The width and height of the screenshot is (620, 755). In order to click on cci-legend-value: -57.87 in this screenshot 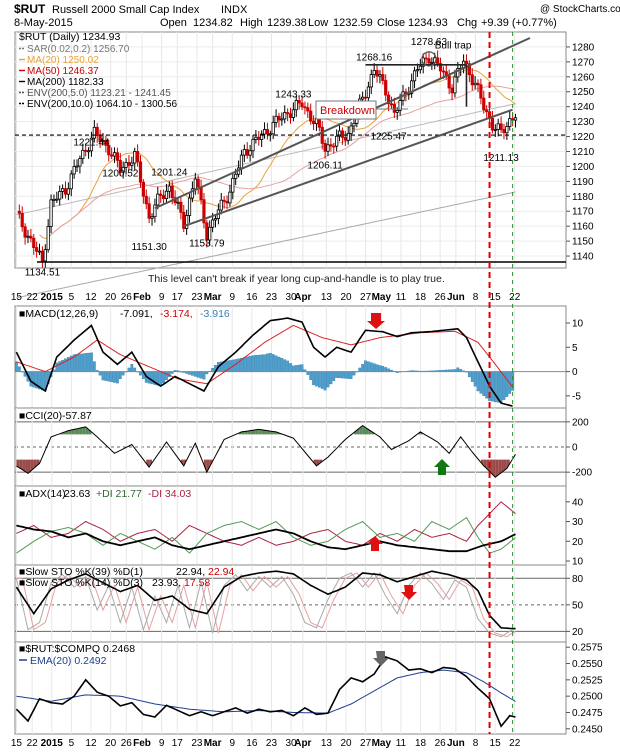, I will do `click(77, 416)`.